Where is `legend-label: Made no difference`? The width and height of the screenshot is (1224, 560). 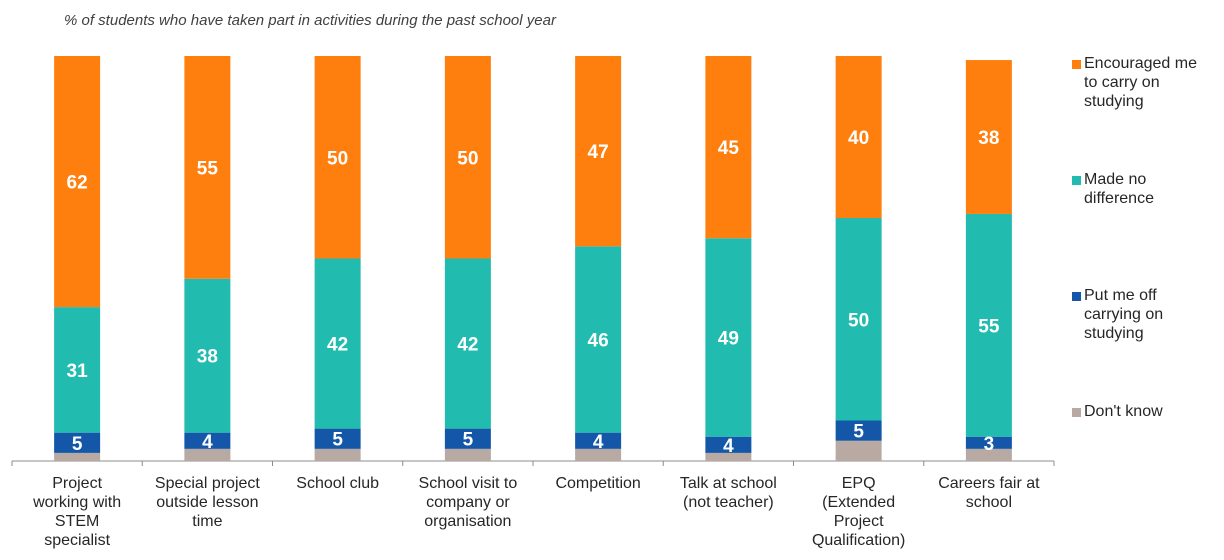
legend-label: Made no difference is located at coordinates (1154, 189).